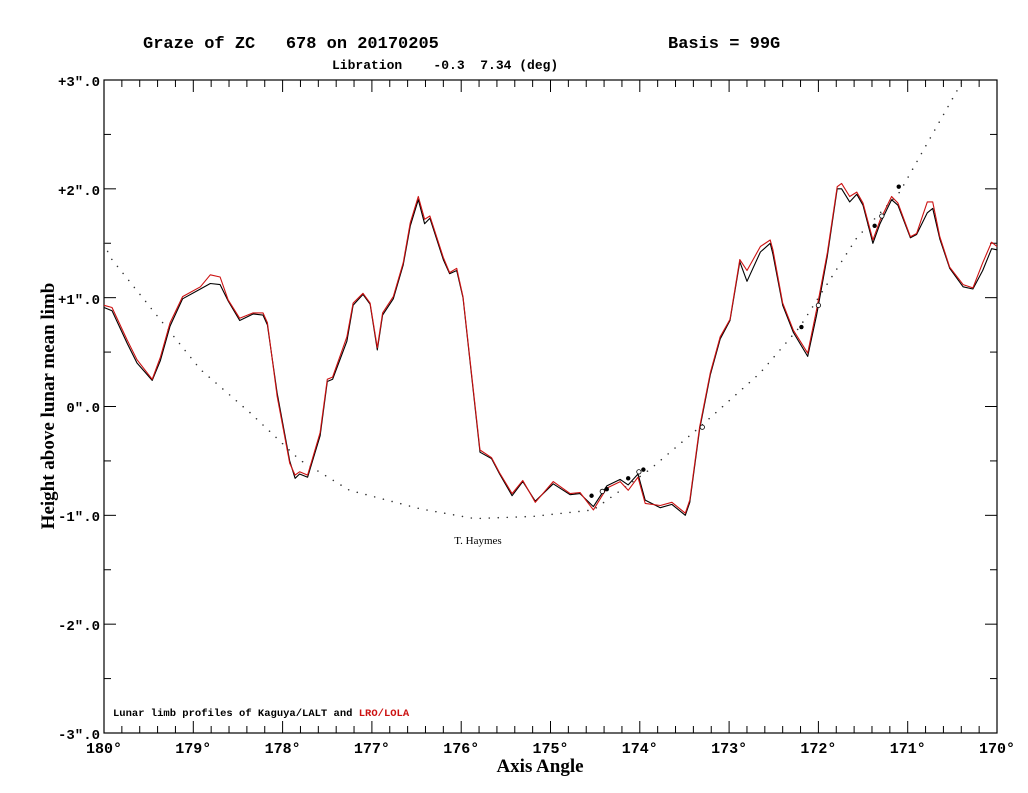 The height and width of the screenshot is (793, 1028). Describe the element at coordinates (79, 192) in the screenshot. I see `y-tick-label: +2".0` at that location.